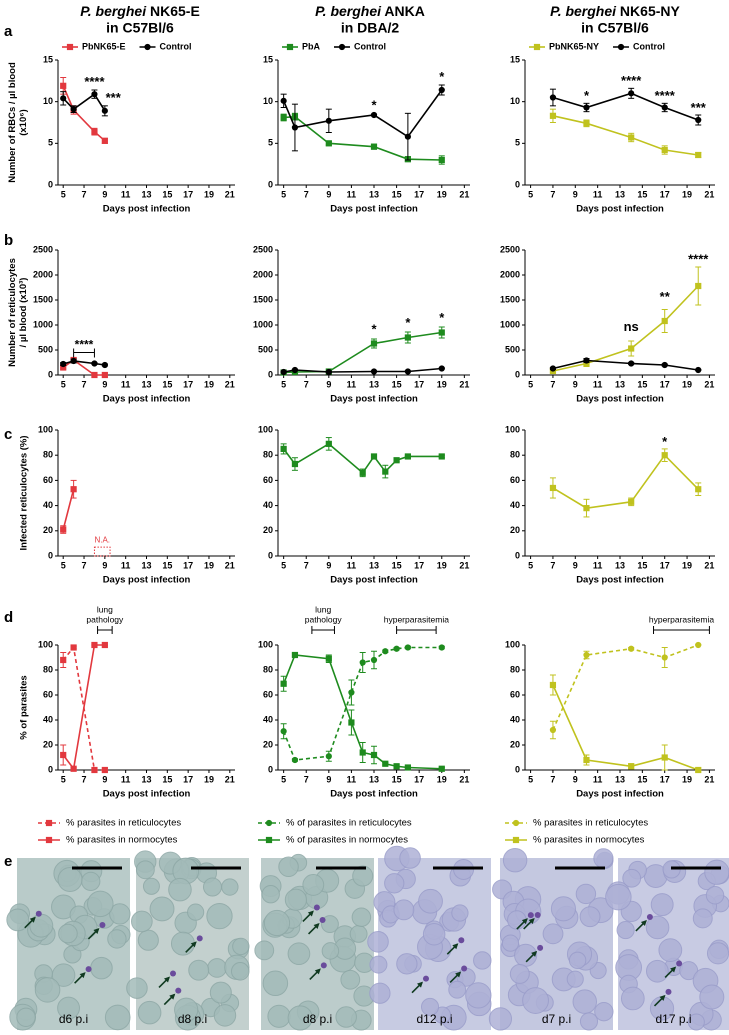 The image size is (729, 1035). What do you see at coordinates (105, 619) in the screenshot?
I see `annotation: pathology` at bounding box center [105, 619].